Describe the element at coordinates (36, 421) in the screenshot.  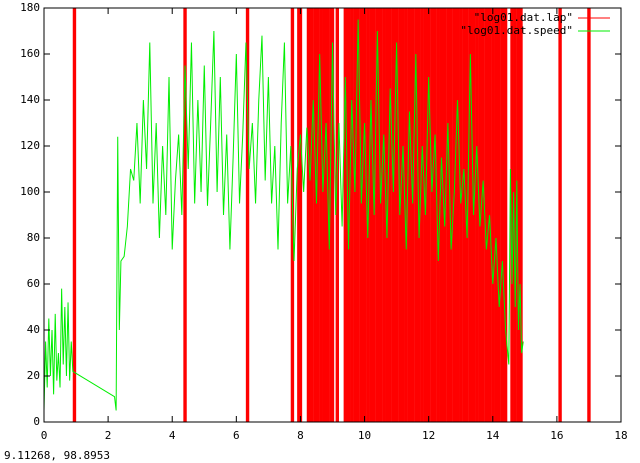
I see `y-tick-label: 0` at that location.